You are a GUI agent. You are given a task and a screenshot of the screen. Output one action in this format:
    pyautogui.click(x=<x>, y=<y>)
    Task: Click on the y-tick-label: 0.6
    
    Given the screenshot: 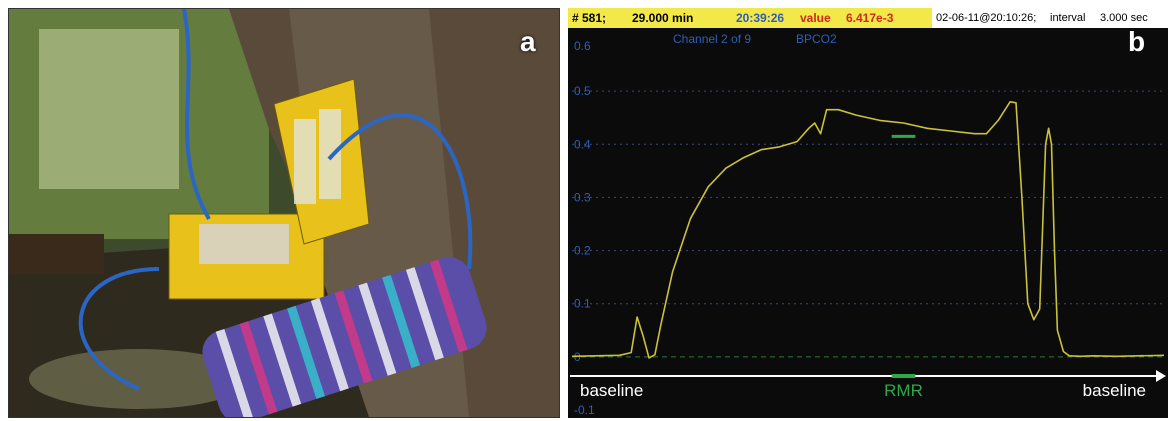 What is the action you would take?
    pyautogui.click(x=582, y=46)
    